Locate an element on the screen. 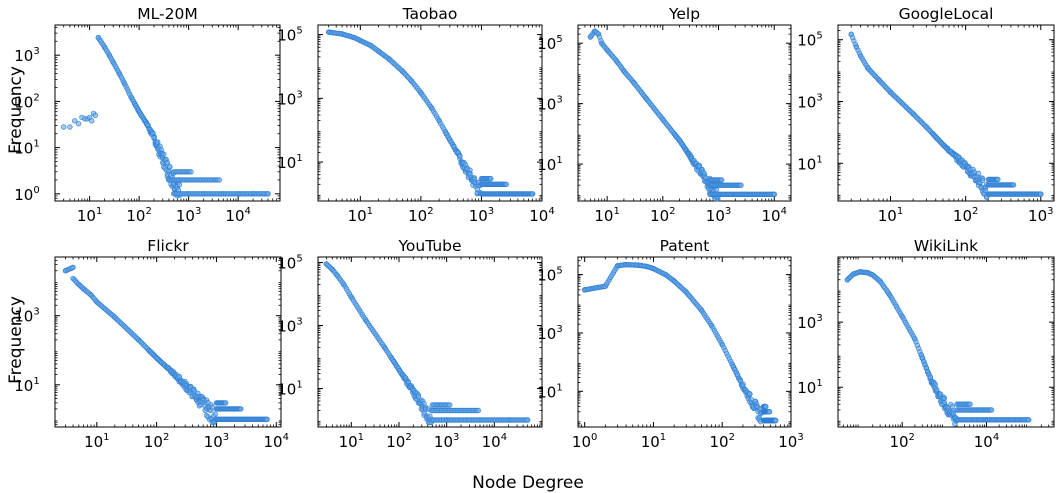  panel-googlelocal: GoogleLocal 10¹ 10² 10³ 10¹ 10³ 10⁵ is located at coordinates (926, 115).